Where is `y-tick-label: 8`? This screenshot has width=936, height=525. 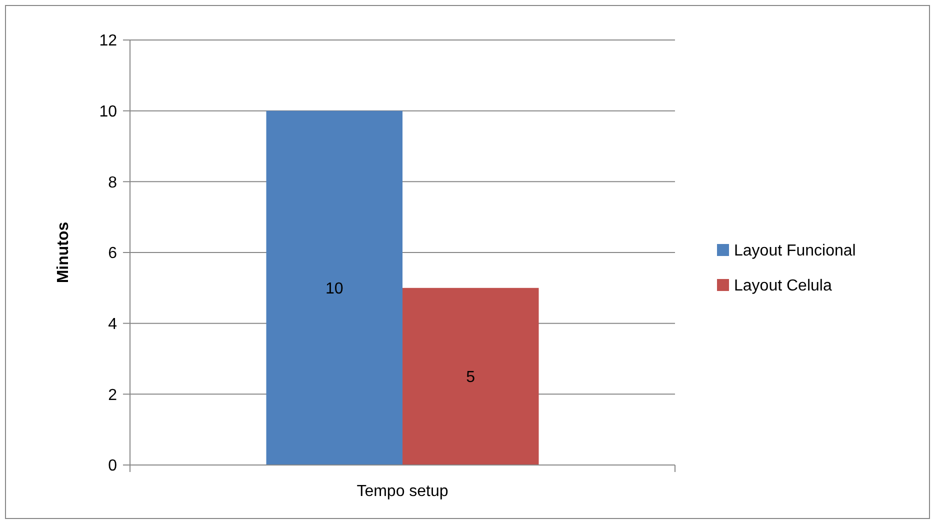 y-tick-label: 8 is located at coordinates (113, 183).